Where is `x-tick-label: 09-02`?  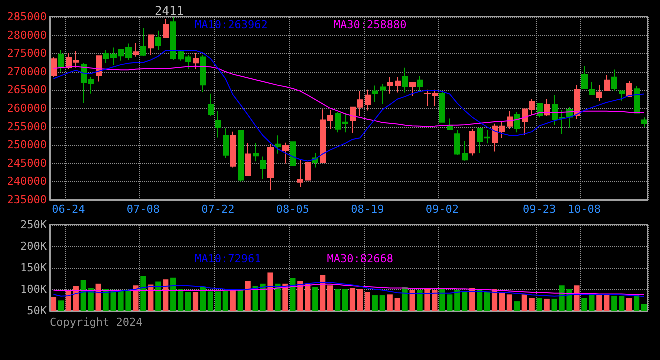 x-tick-label: 09-02 is located at coordinates (442, 209).